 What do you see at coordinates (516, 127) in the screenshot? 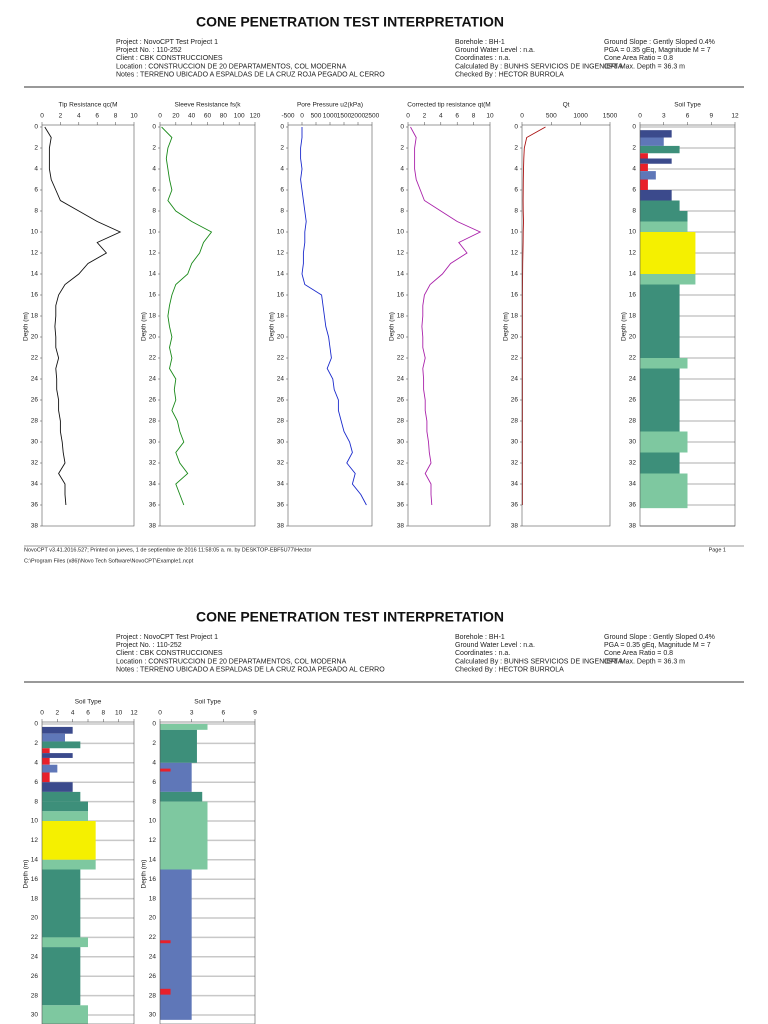
I see `y-tick-label: 0` at bounding box center [516, 127].